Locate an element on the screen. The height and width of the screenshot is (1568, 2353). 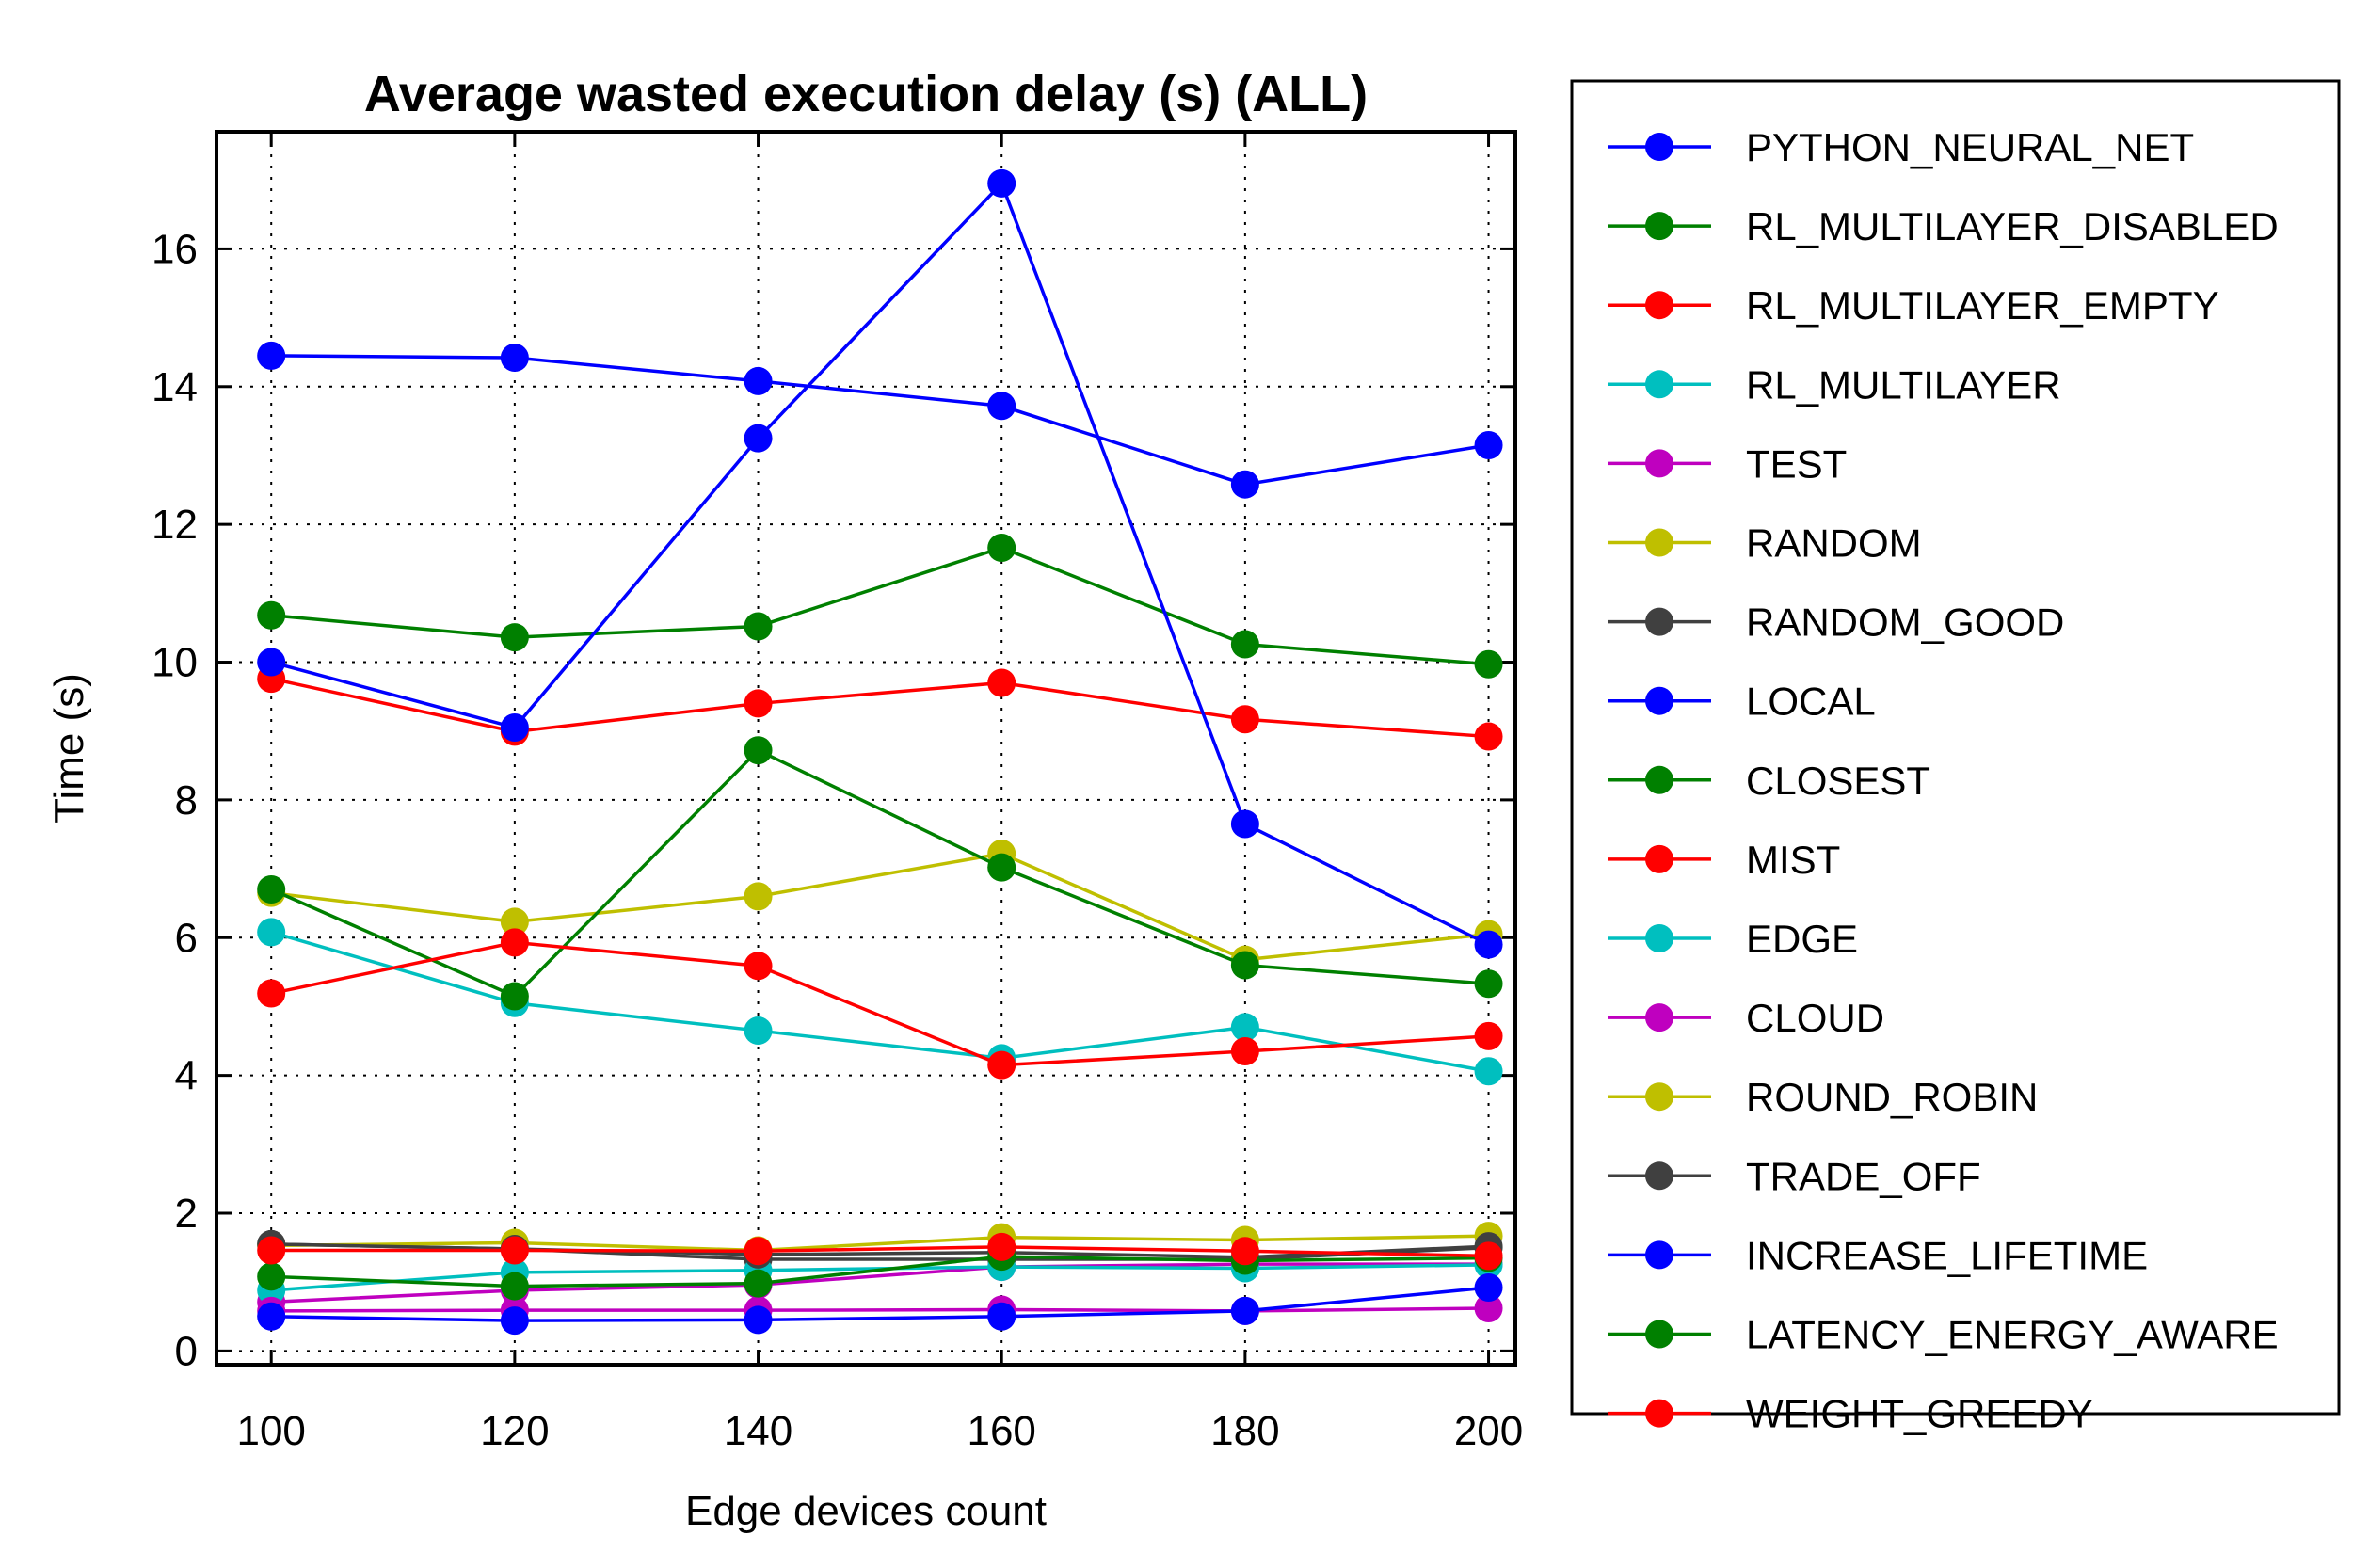
x-tick-label: 100 is located at coordinates (270, 1431).